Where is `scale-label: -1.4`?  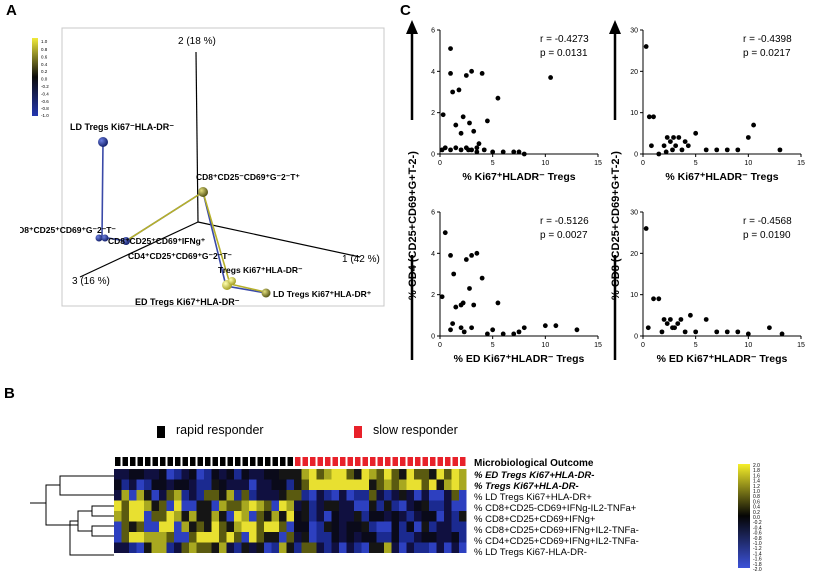
scale-label: -1.4 is located at coordinates (757, 554).